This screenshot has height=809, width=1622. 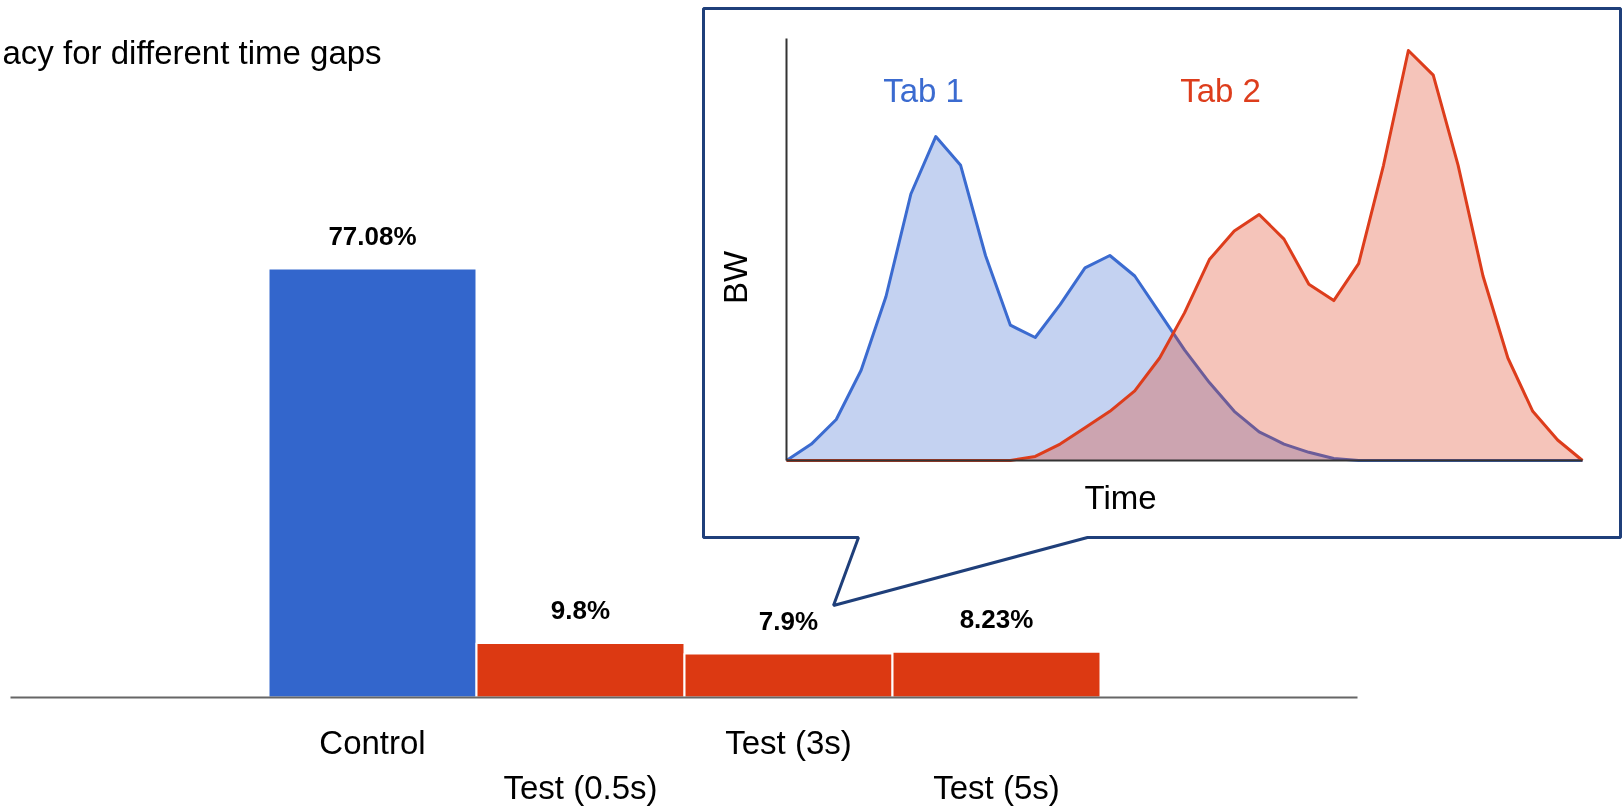 I want to click on y-axis-title: BW, so click(x=735, y=277).